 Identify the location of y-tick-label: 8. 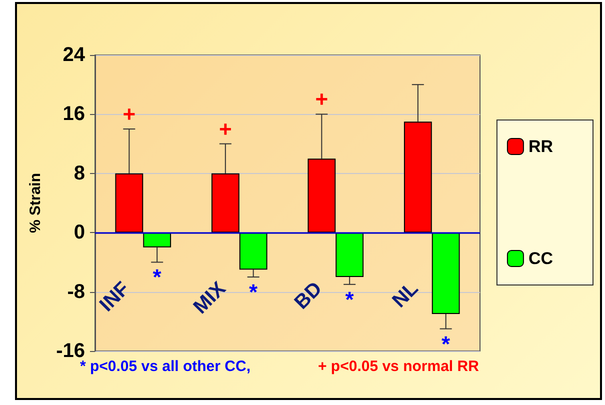
(79, 173).